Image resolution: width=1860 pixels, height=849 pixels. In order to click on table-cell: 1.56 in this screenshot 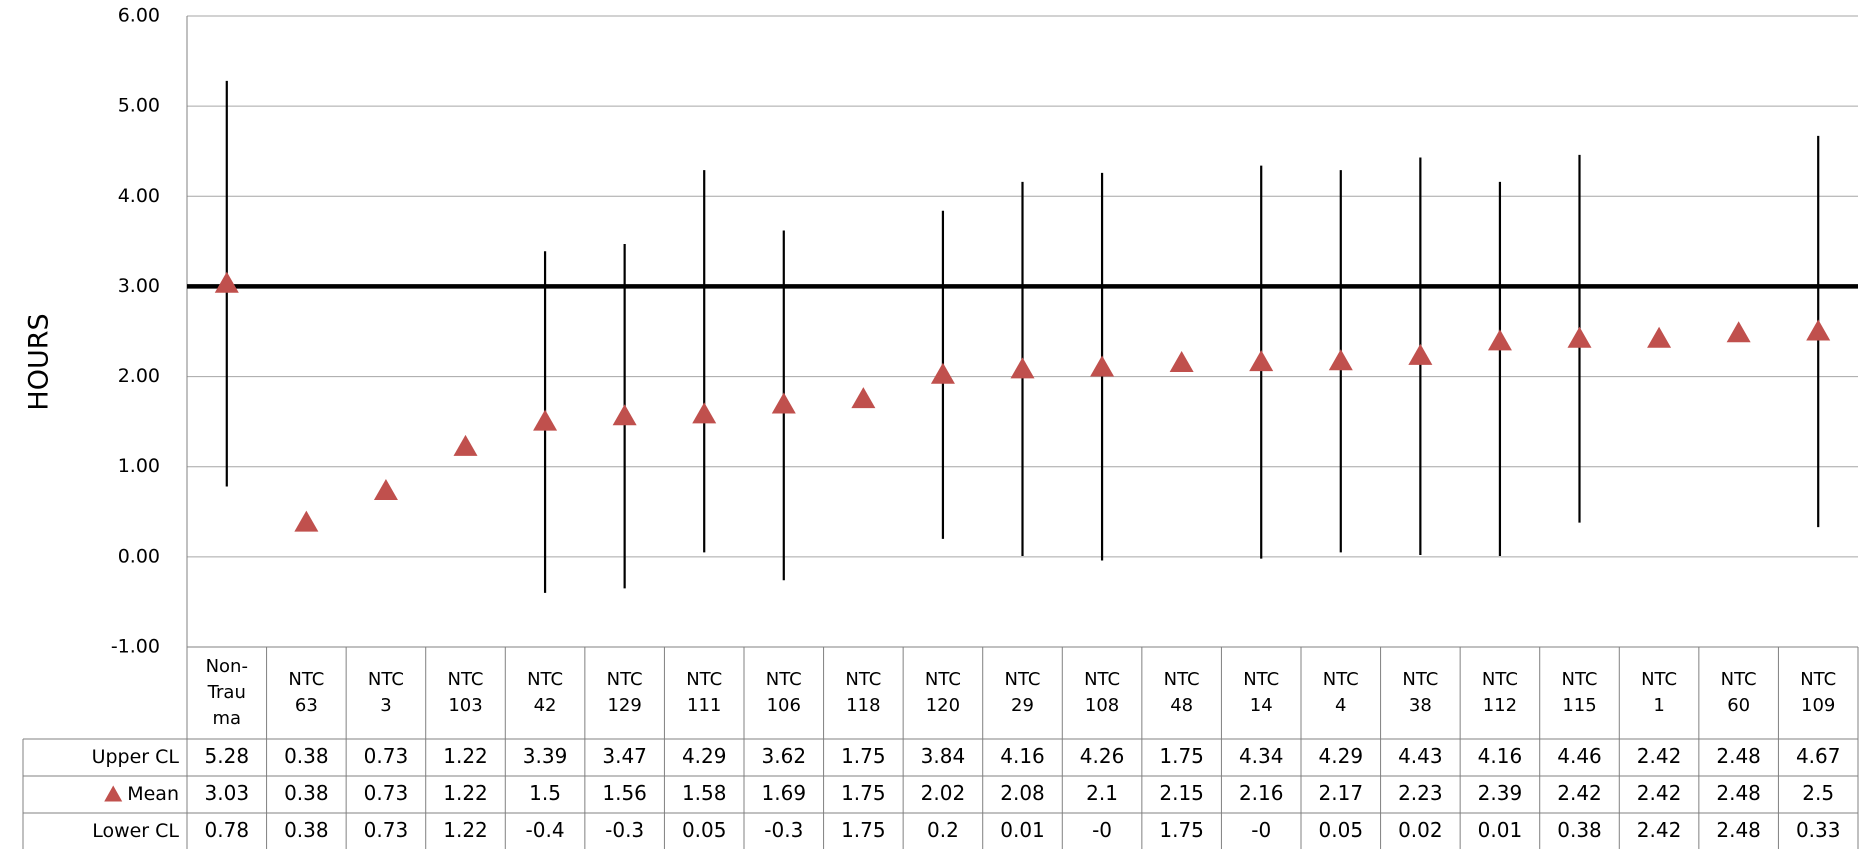, I will do `click(624, 793)`.